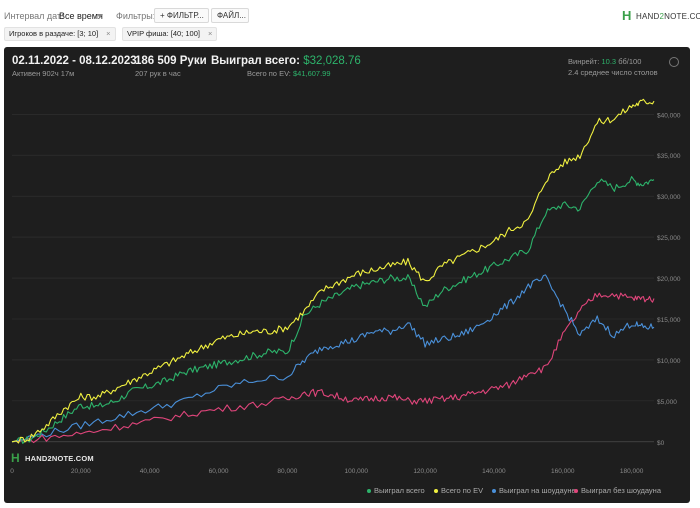  I want to click on x-tick-label: 40,000, so click(150, 471).